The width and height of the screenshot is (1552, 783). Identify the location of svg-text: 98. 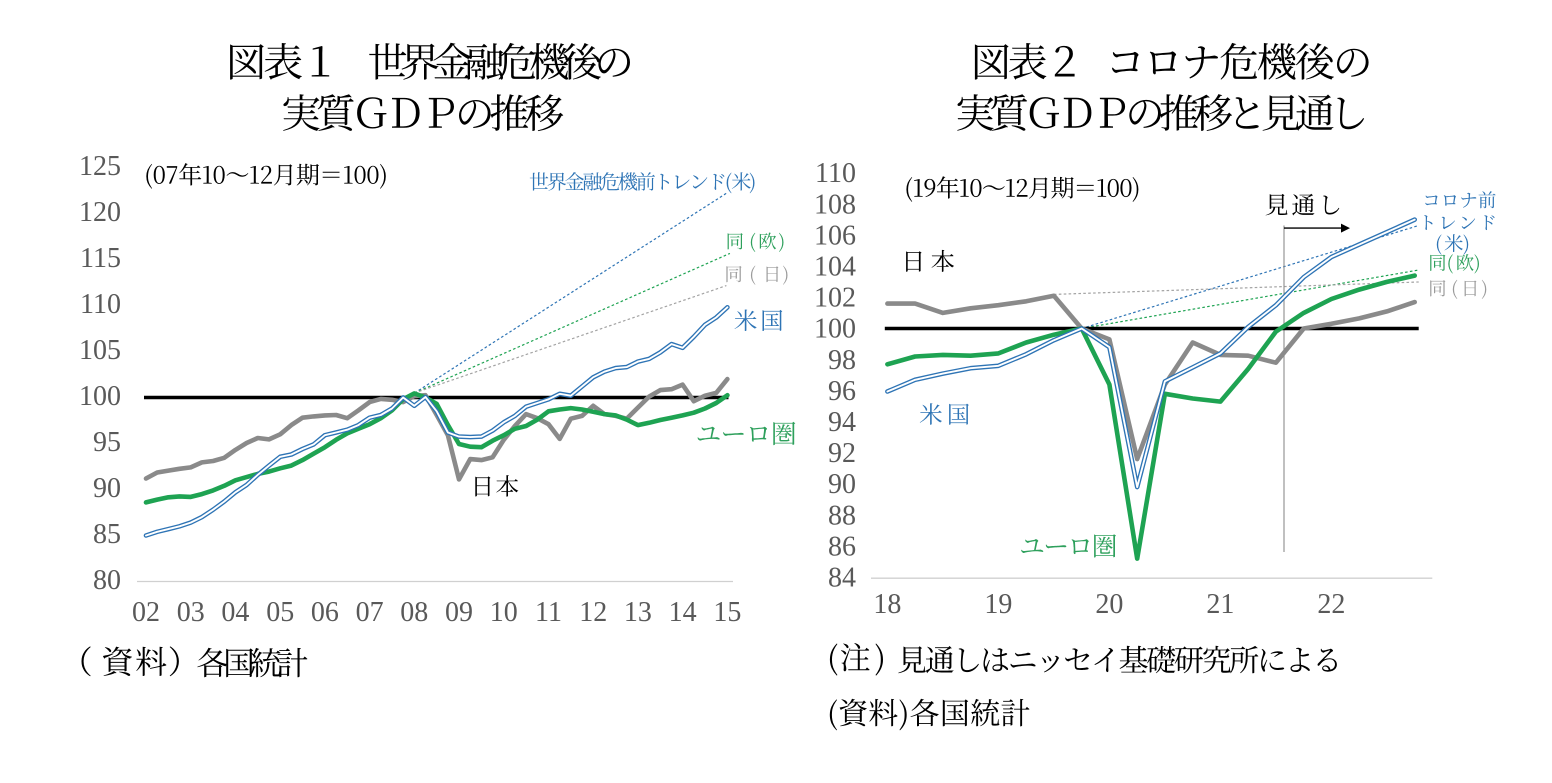
(842, 360).